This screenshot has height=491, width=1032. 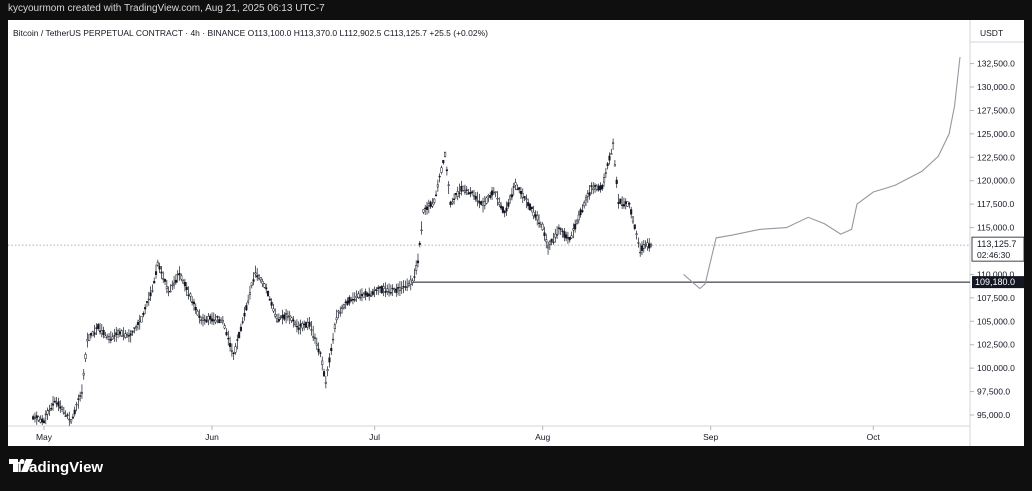 I want to click on projection-path, so click(x=822, y=173).